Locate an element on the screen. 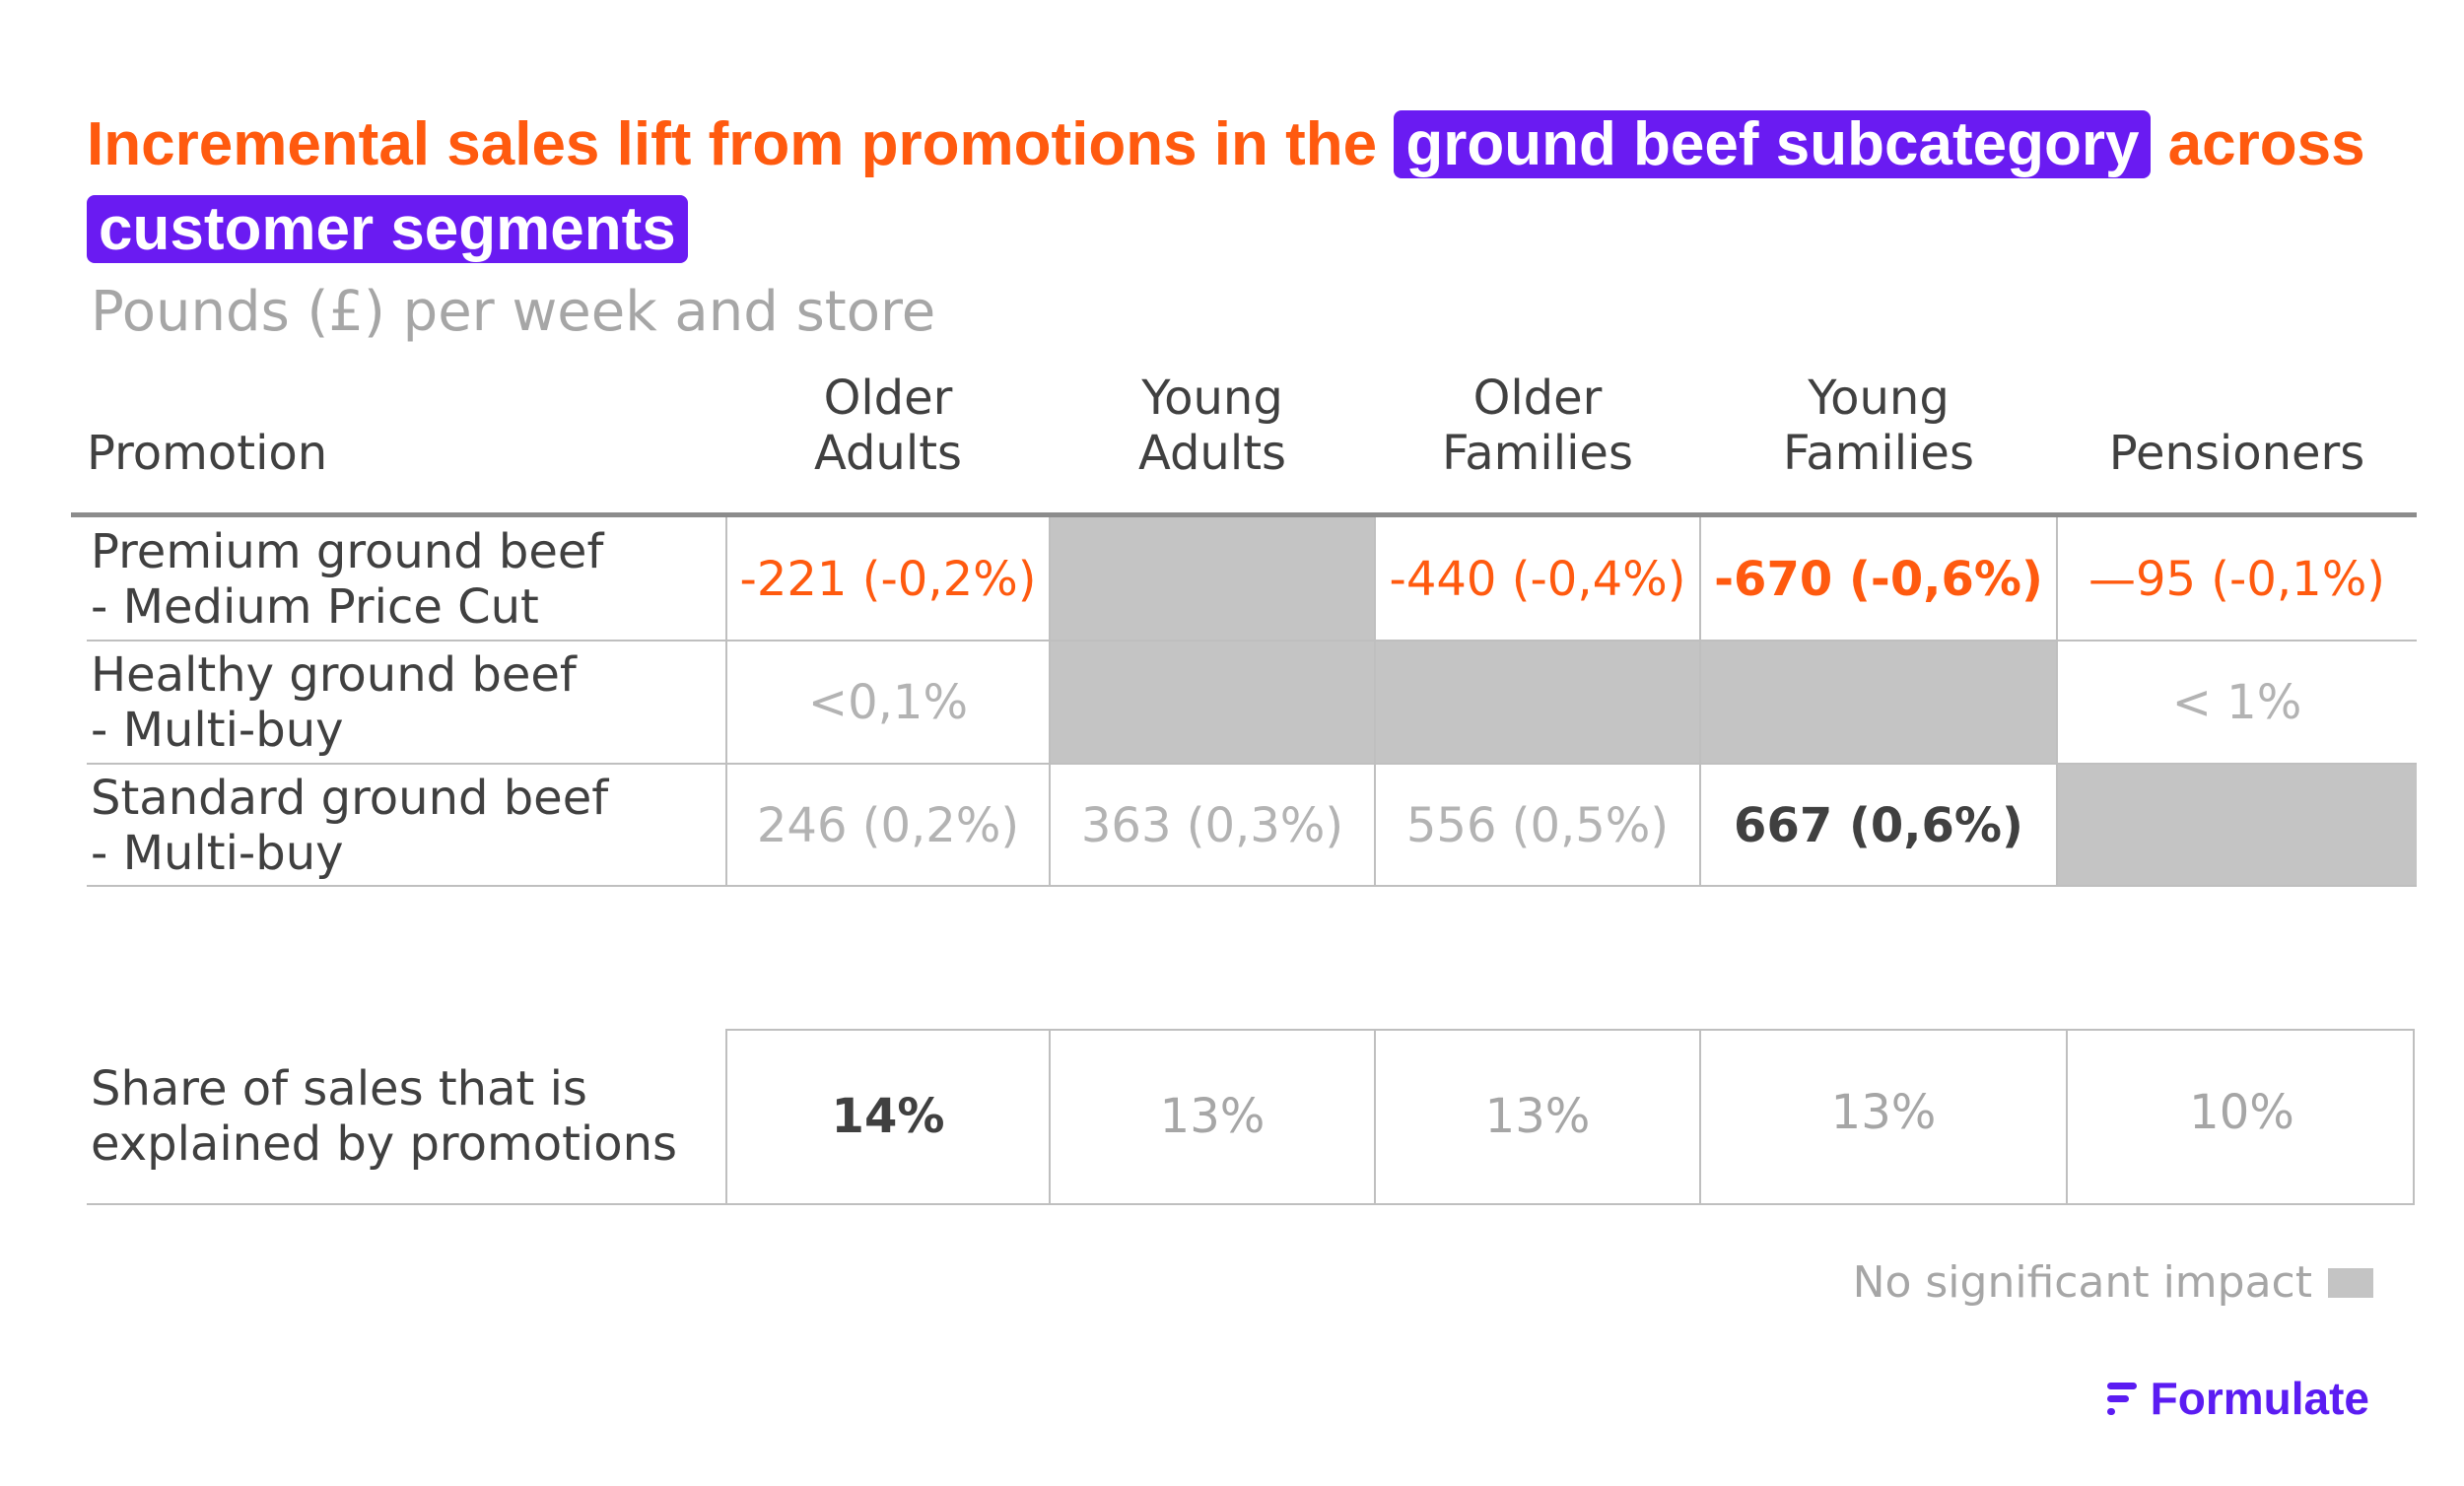 The width and height of the screenshot is (2464, 1486). share-young-families: 13% is located at coordinates (1883, 1112).